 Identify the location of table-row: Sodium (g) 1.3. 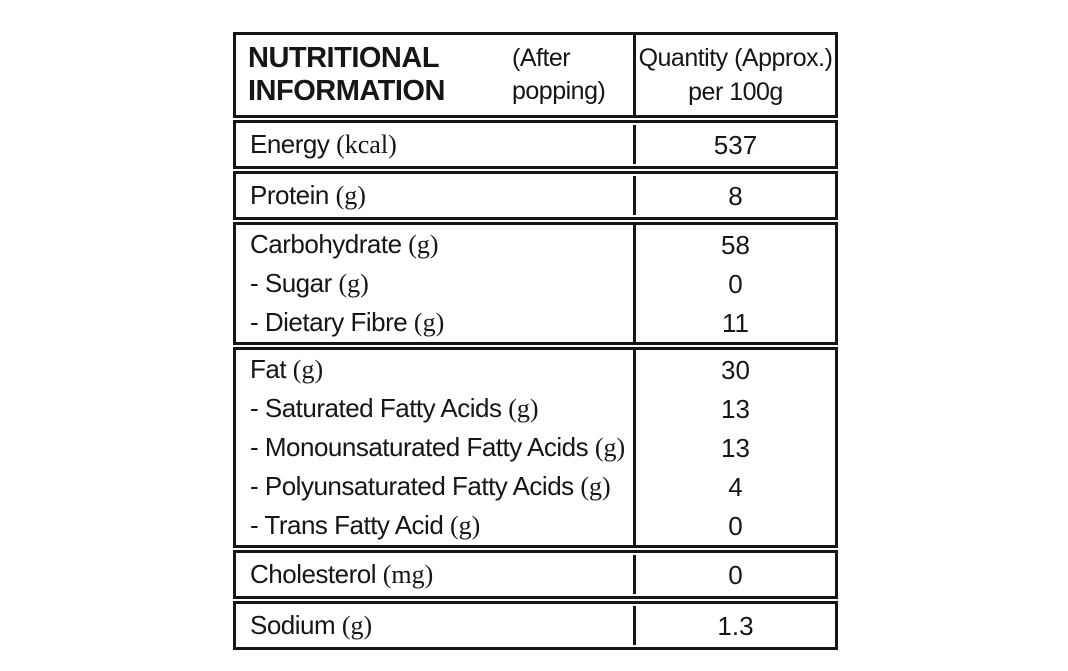
(535, 625).